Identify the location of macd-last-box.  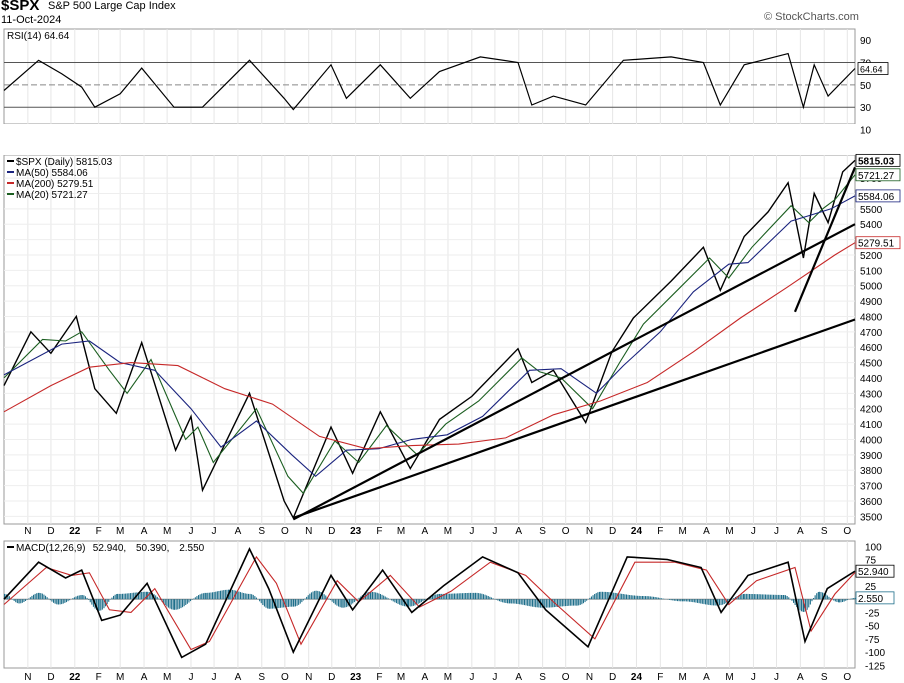
(875, 571).